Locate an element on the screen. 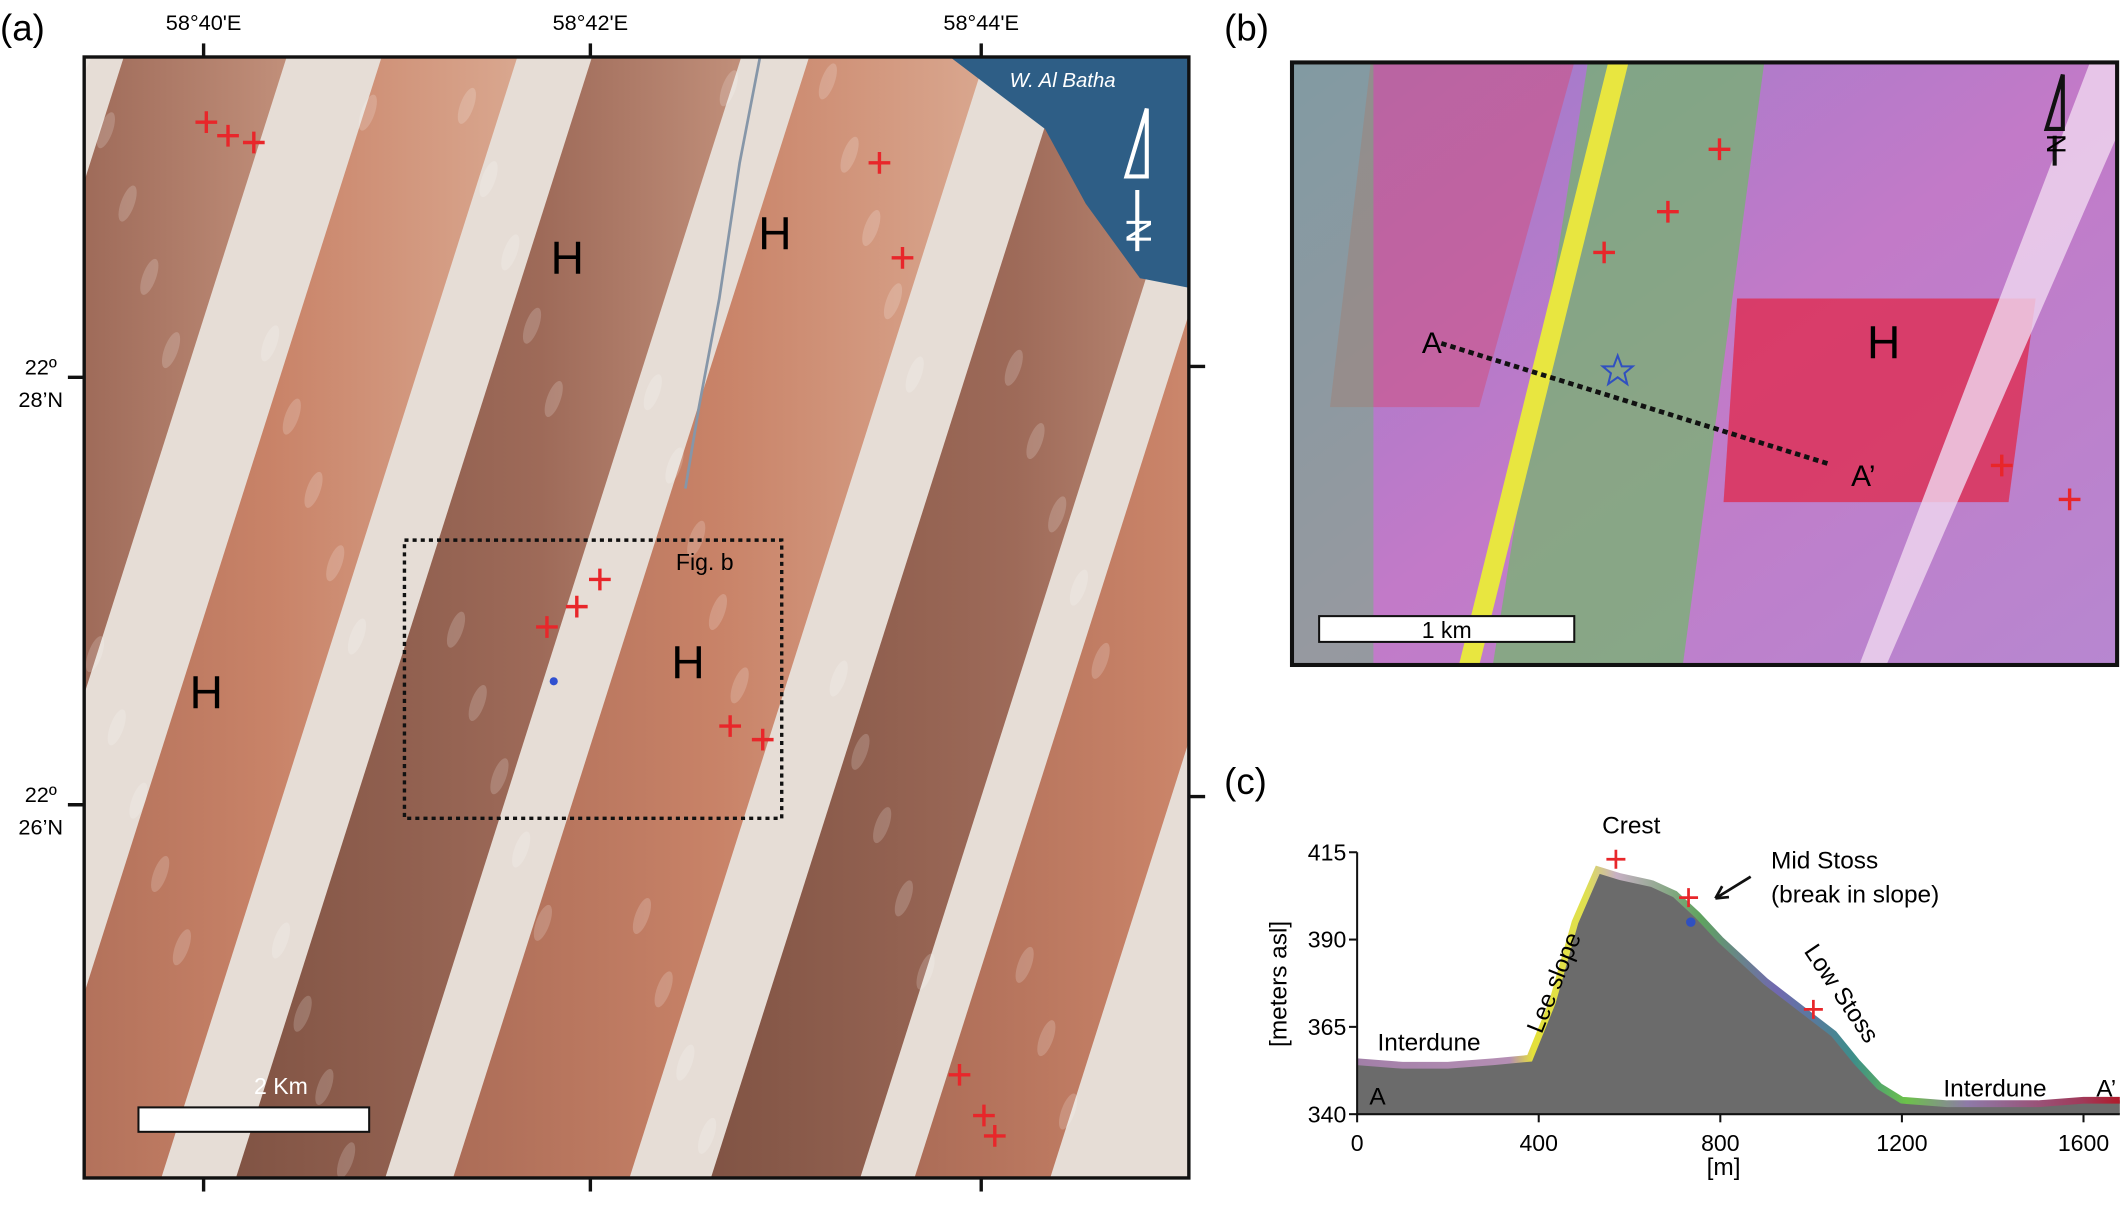 Image resolution: width=2128 pixels, height=1207 pixels. panel-label: (a) is located at coordinates (22, 28).